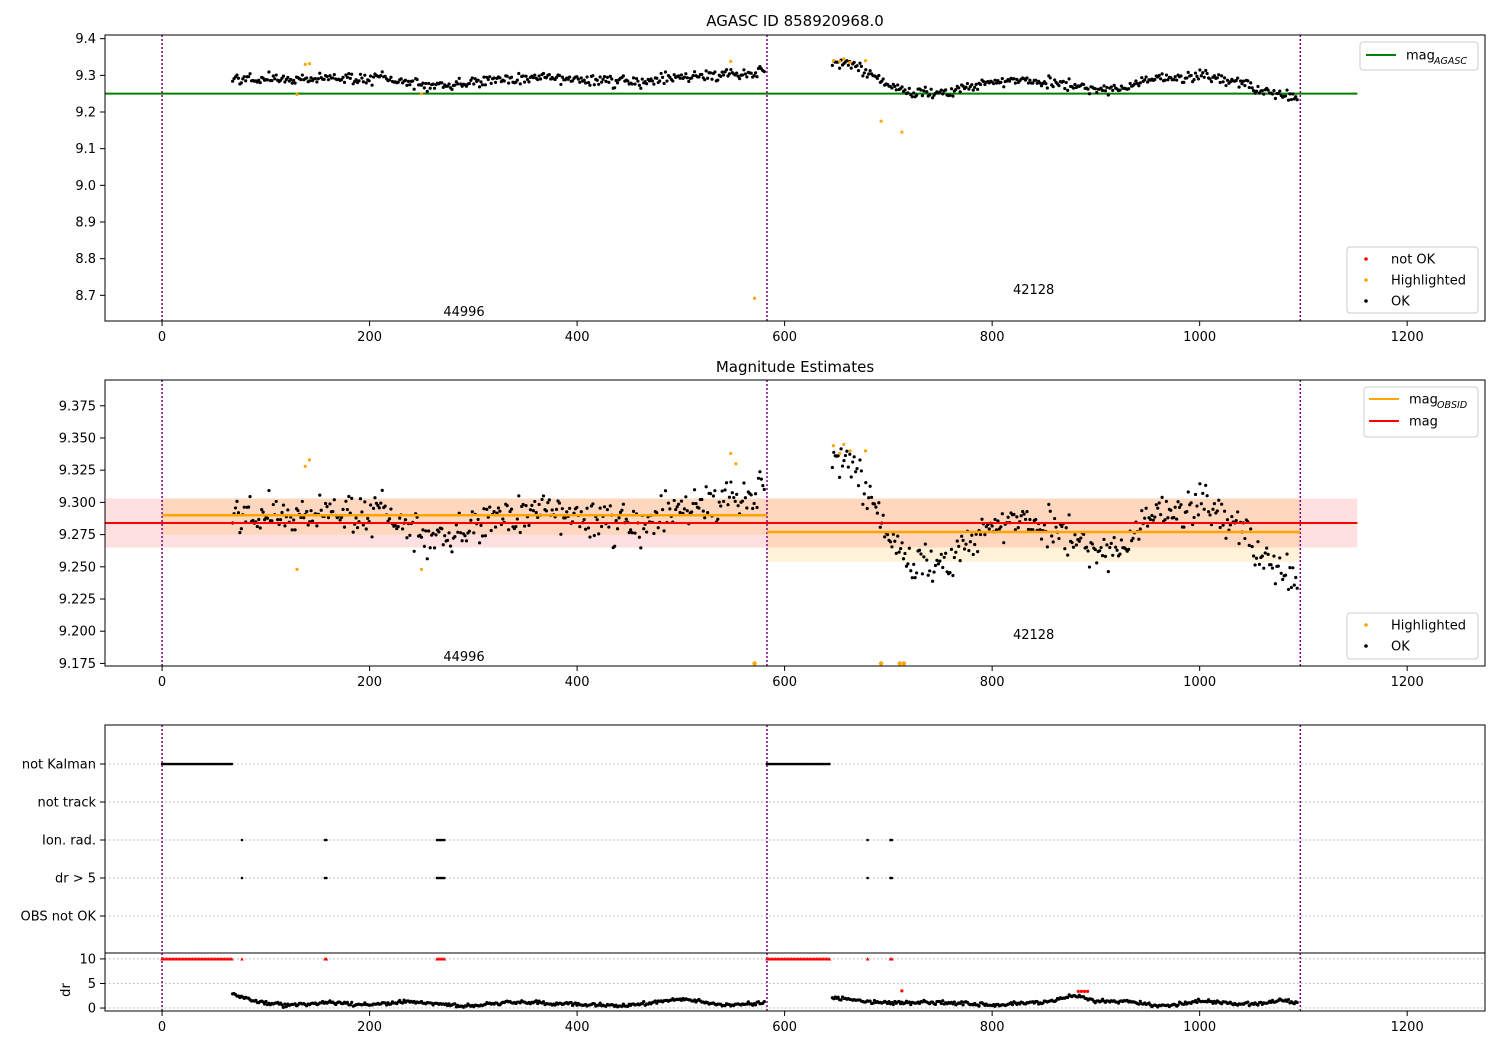 The width and height of the screenshot is (1500, 1054). Describe the element at coordinates (795, 21) in the screenshot. I see `chart-title: AGASC ID 858920968.0` at that location.